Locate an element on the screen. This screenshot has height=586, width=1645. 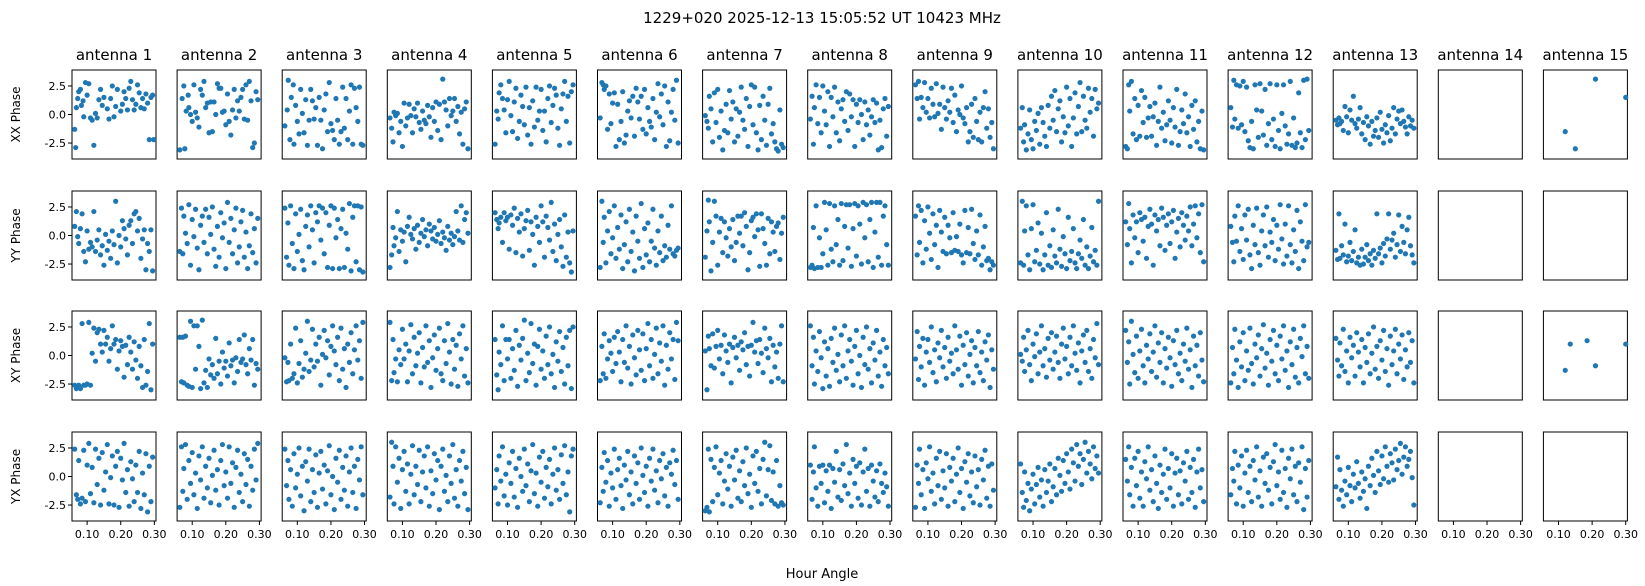
panel-frame is located at coordinates (1060, 355).